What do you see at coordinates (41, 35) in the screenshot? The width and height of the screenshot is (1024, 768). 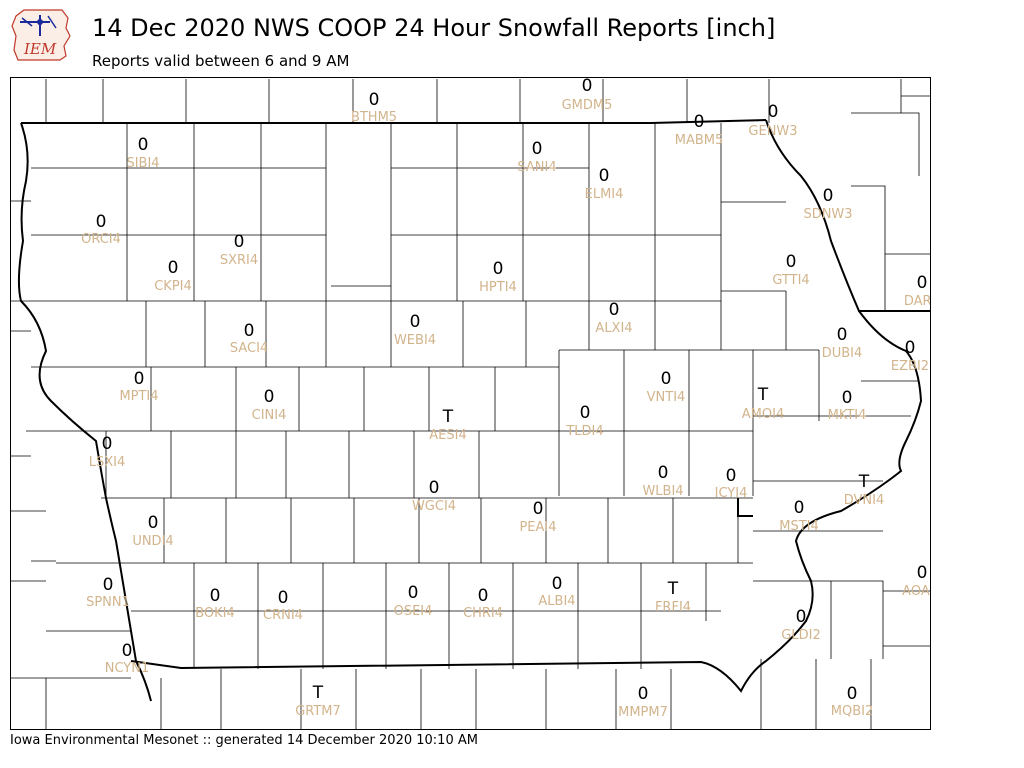 I see `iem-logo-icon: IEM` at bounding box center [41, 35].